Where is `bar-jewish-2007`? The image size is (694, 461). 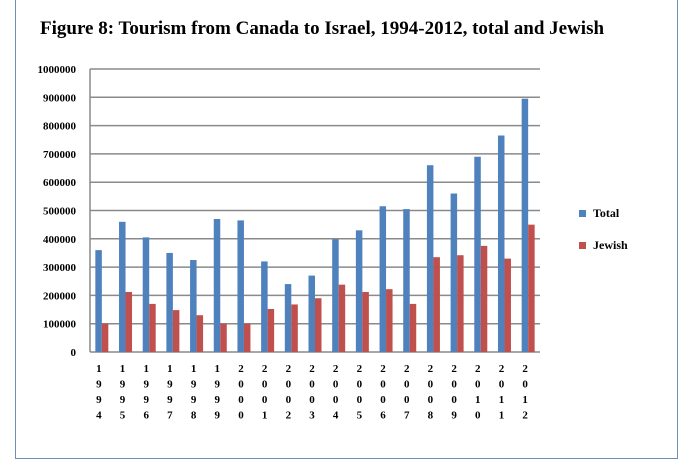
bar-jewish-2007 is located at coordinates (413, 327).